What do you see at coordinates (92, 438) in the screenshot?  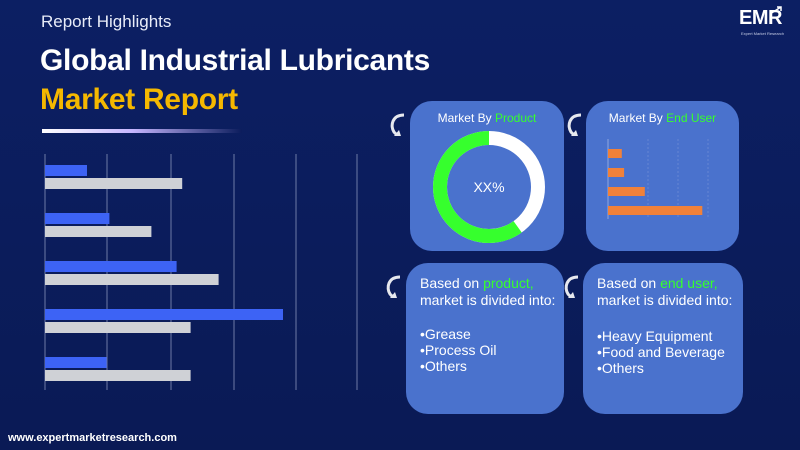 I see `footer-url: www.expertmarketresearch.com` at bounding box center [92, 438].